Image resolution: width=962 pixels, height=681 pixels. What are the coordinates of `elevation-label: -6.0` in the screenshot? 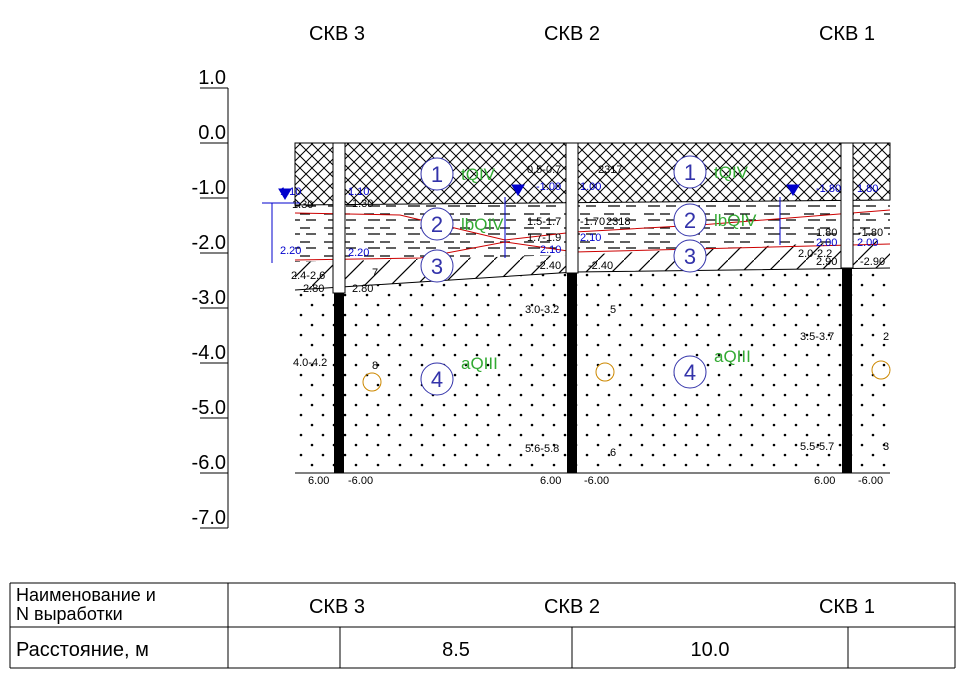 It's located at (209, 463).